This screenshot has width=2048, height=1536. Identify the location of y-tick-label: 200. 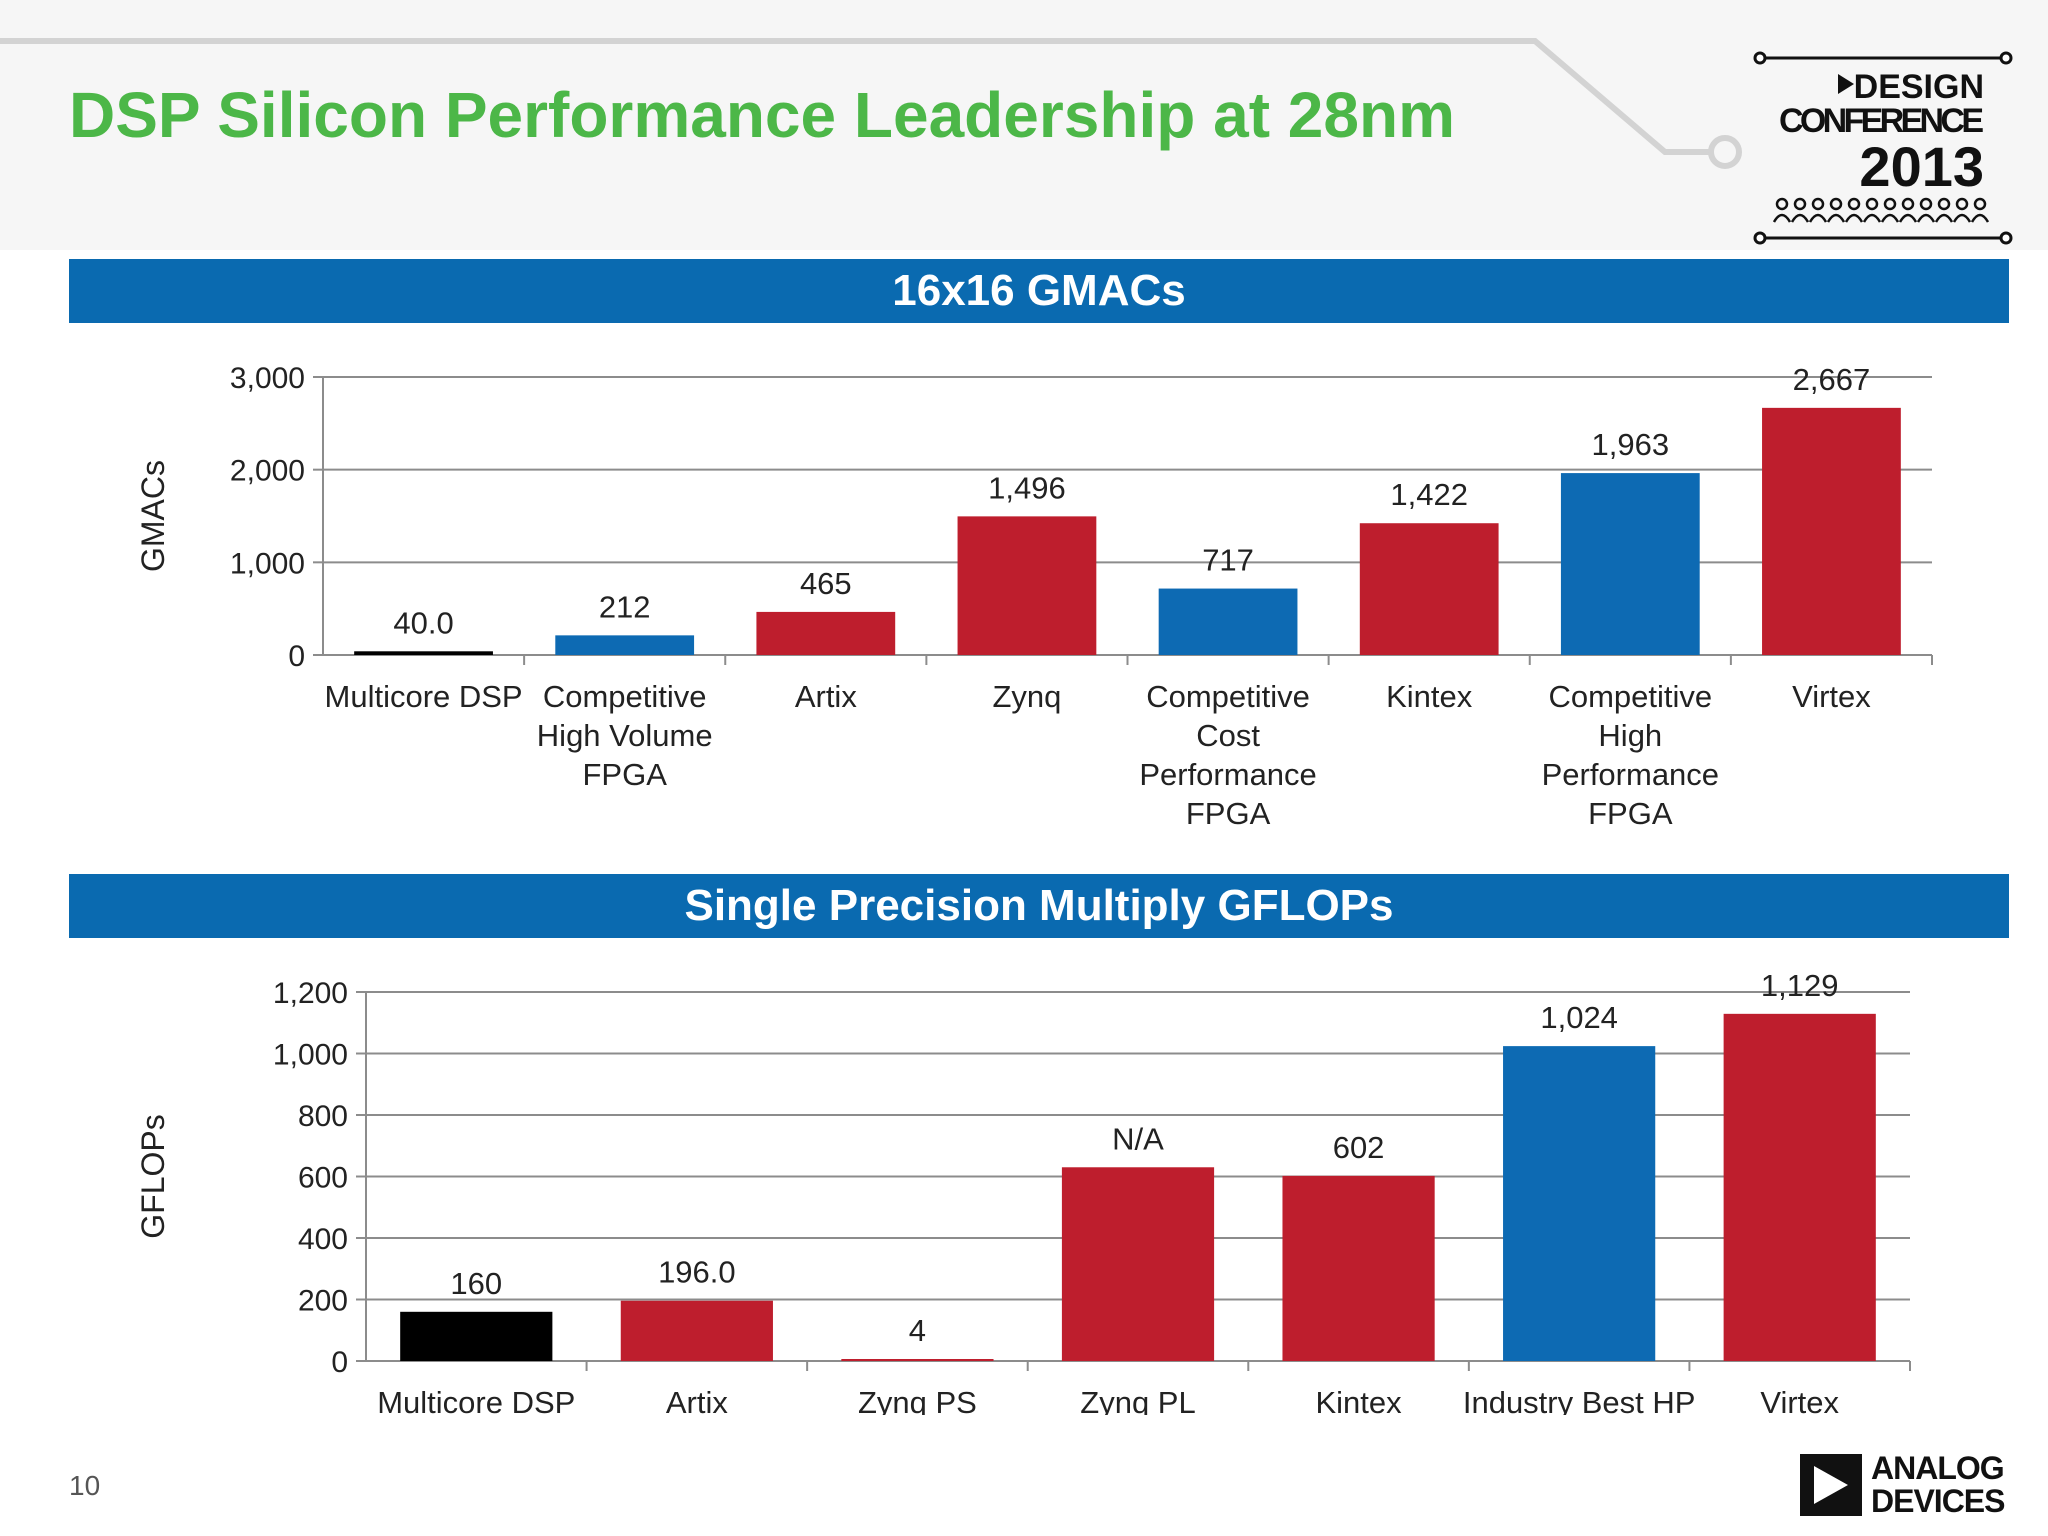
(323, 1301).